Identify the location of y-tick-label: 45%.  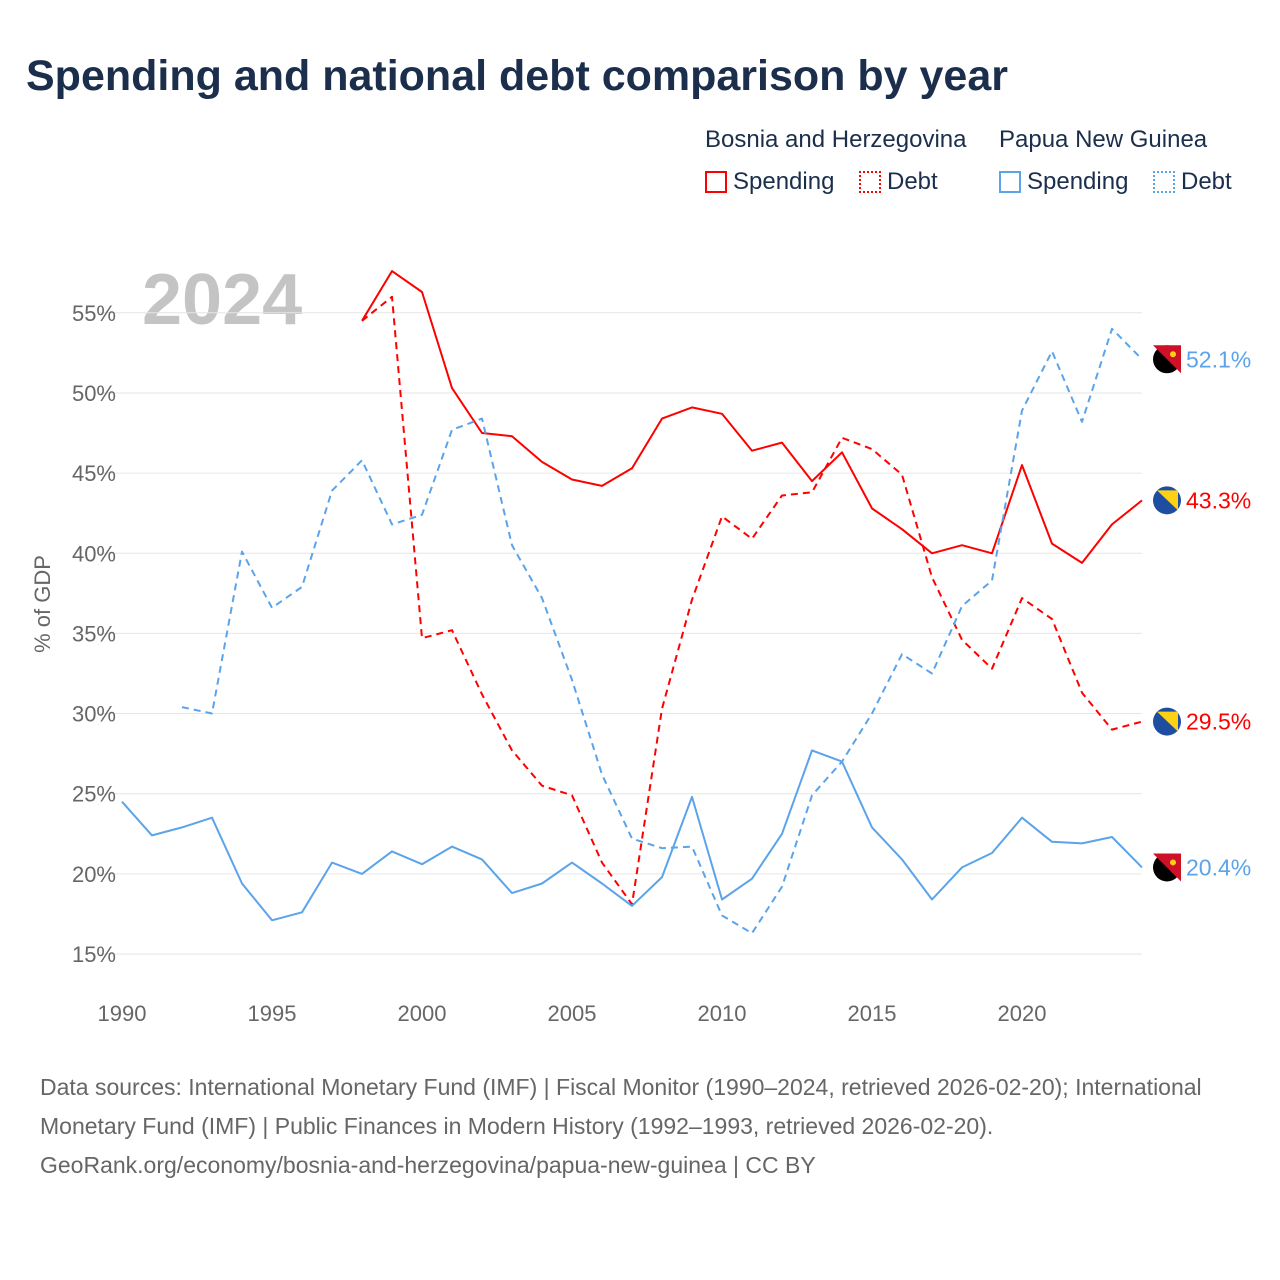
(94, 473).